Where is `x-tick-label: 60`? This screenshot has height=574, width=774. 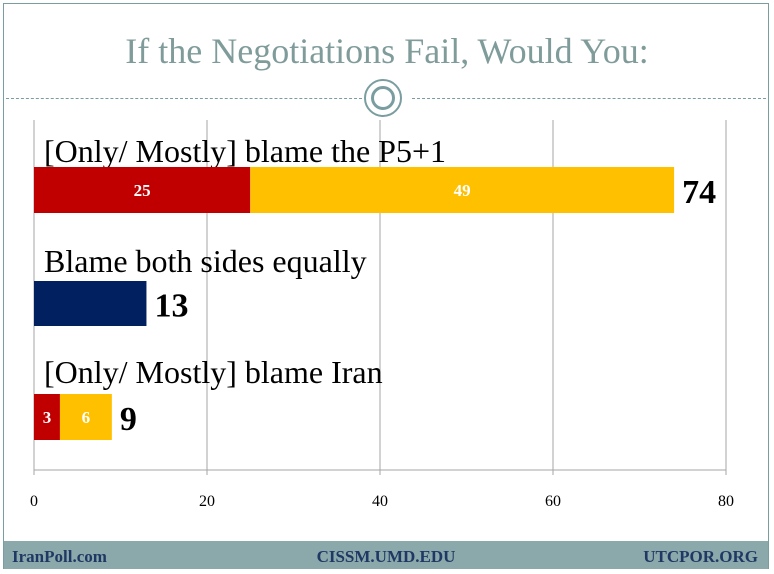
x-tick-label: 60 is located at coordinates (553, 501).